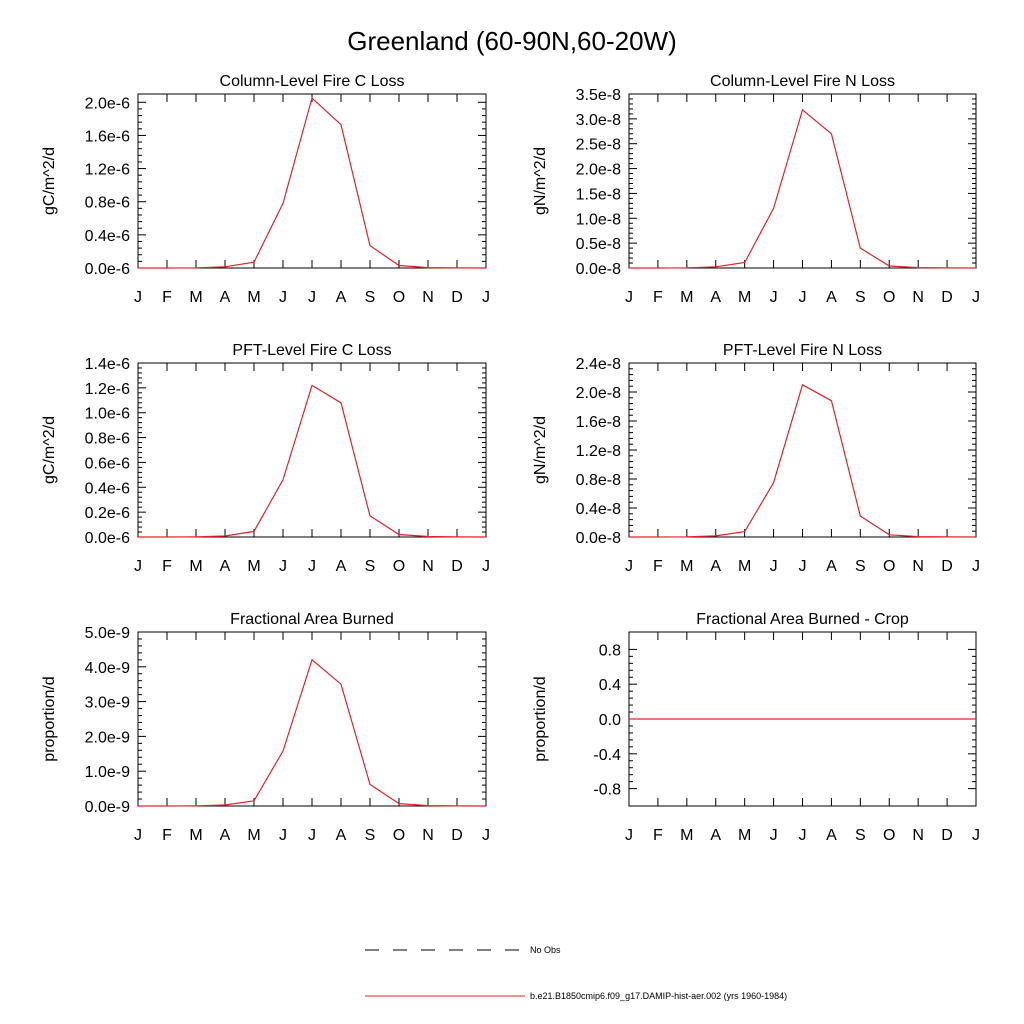 The width and height of the screenshot is (1024, 1024). I want to click on y-tick-label: 0.0e-9, so click(107, 807).